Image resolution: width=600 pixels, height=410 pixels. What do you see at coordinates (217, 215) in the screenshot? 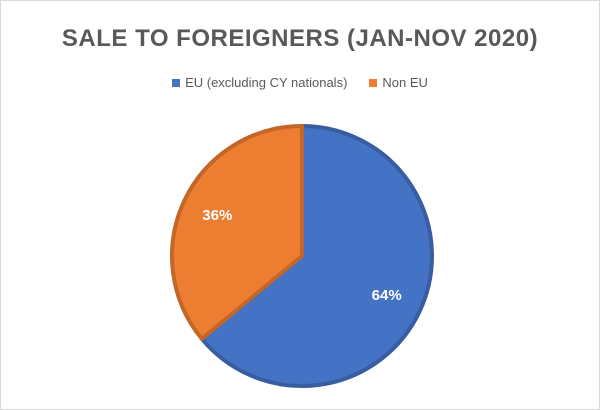
I see `slice-label-1: 36%` at bounding box center [217, 215].